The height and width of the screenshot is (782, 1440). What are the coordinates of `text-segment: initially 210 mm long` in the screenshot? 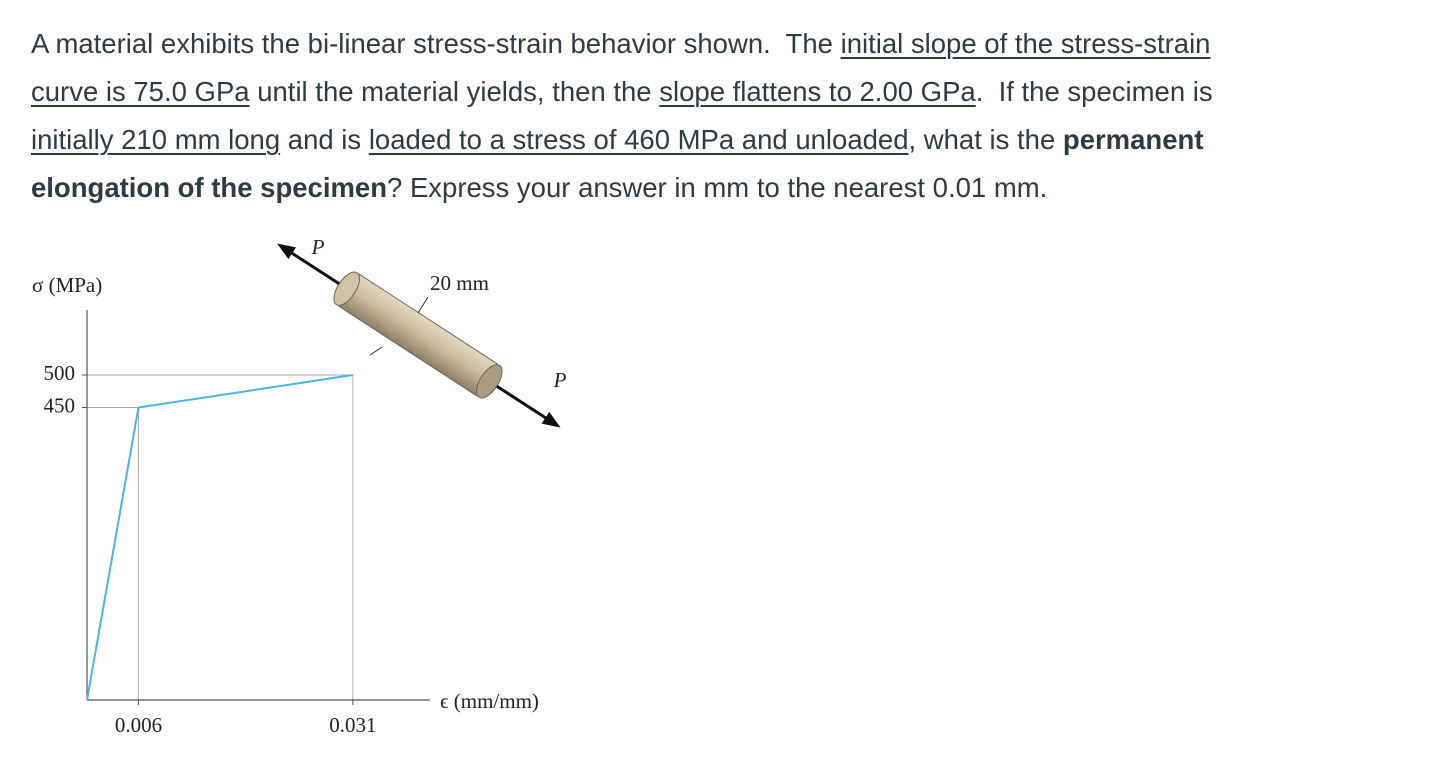 It's located at (156, 139).